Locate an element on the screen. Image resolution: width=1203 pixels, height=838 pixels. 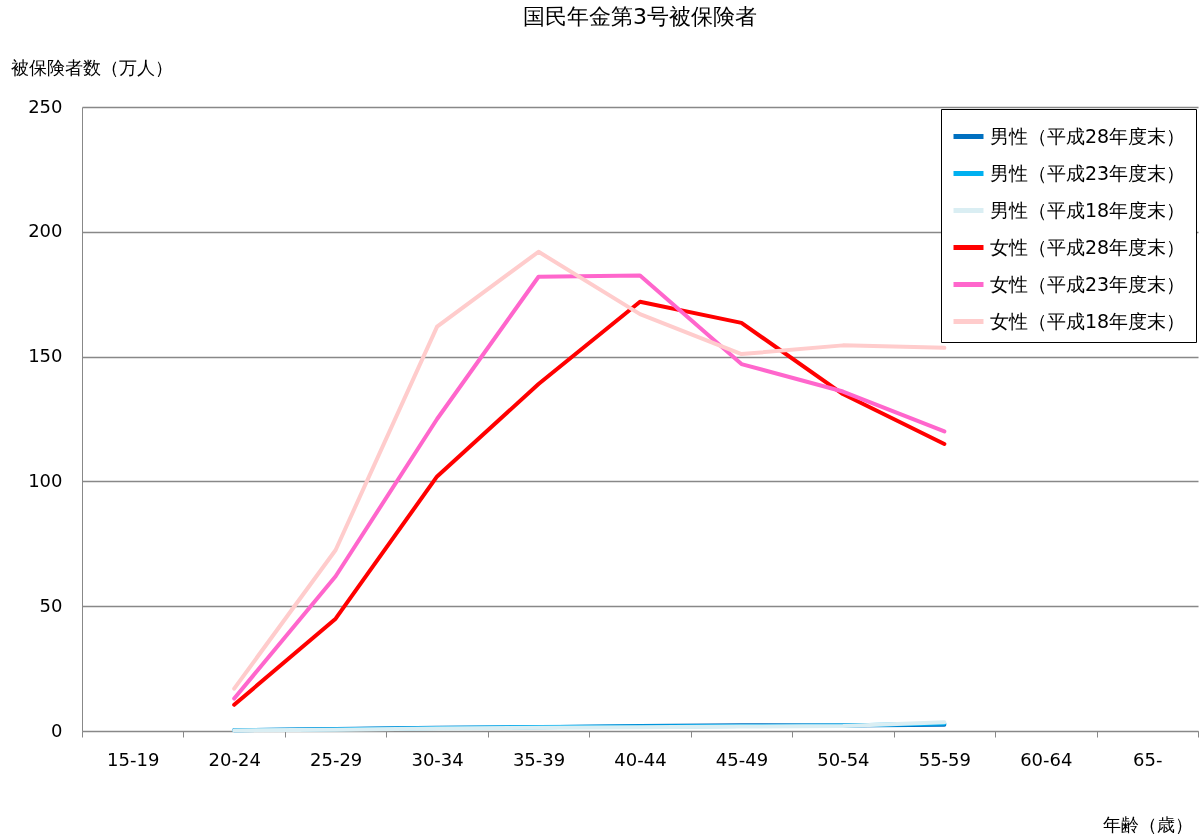
x-tick-label: 30-34 is located at coordinates (437, 759).